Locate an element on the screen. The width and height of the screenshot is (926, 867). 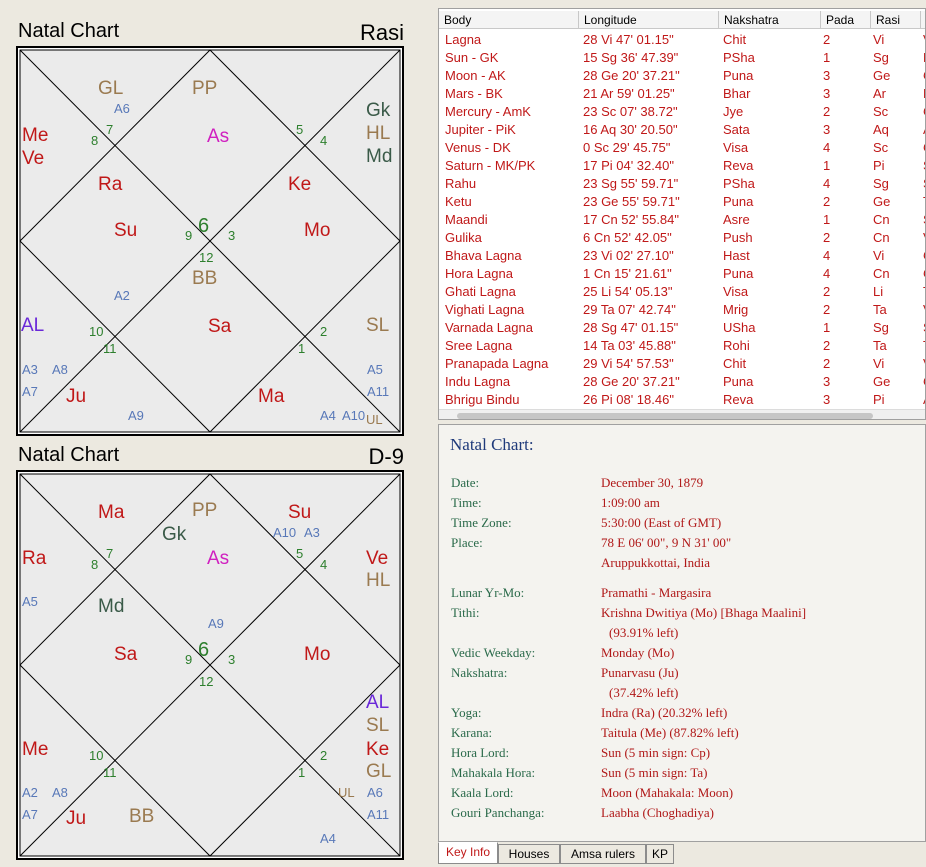
column-header-extra is located at coordinates (923, 20).